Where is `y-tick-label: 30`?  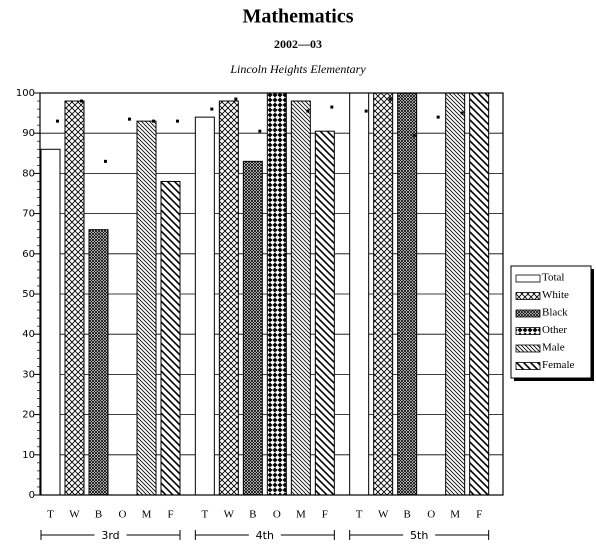 y-tick-label: 30 is located at coordinates (28, 374).